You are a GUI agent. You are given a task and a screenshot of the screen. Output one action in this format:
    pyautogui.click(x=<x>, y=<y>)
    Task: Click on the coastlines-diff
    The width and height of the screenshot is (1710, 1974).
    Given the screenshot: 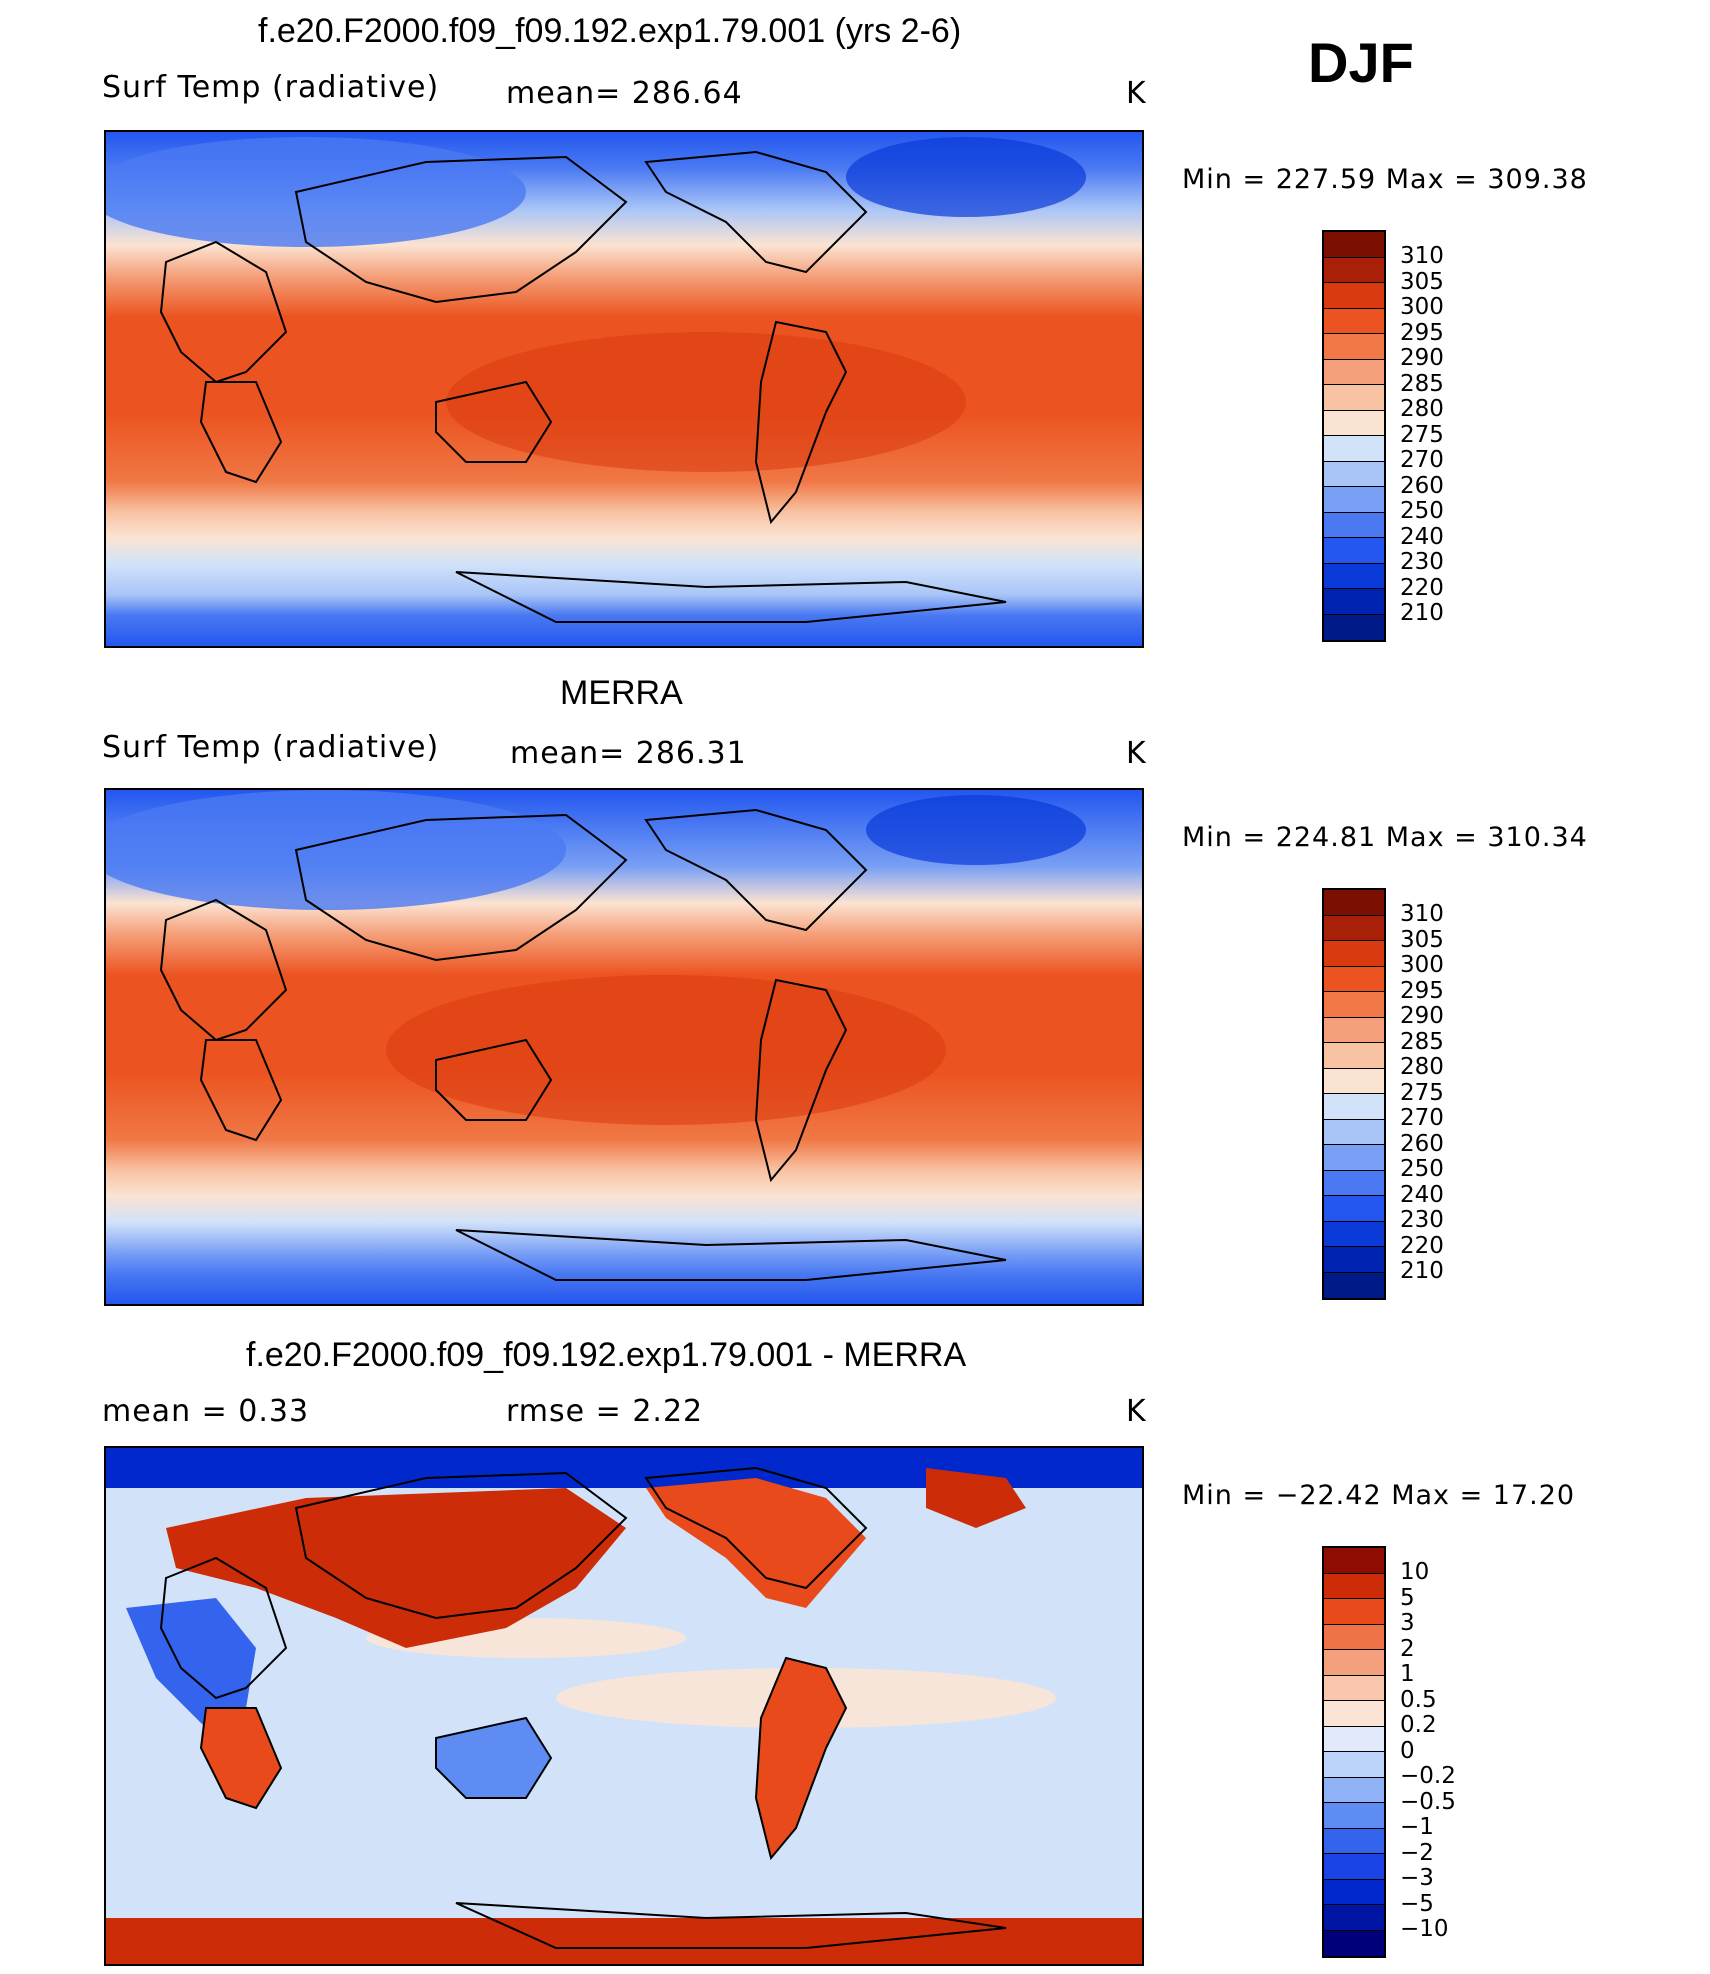 What is the action you would take?
    pyautogui.click(x=583, y=1707)
    